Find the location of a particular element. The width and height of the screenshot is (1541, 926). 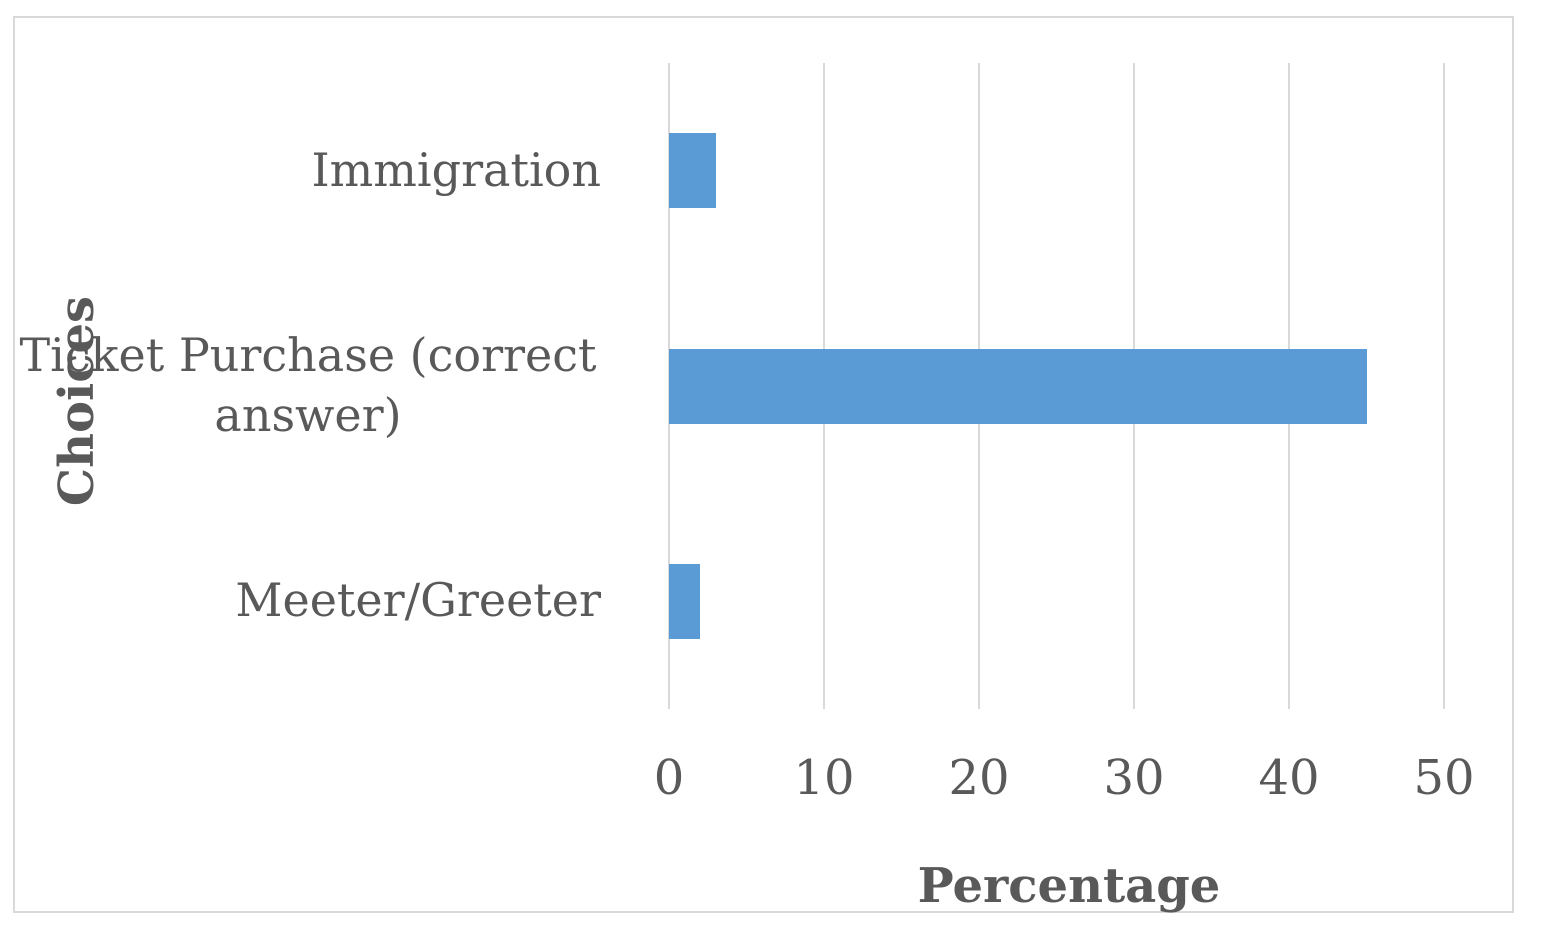

category-label: Immigration is located at coordinates (456, 169).